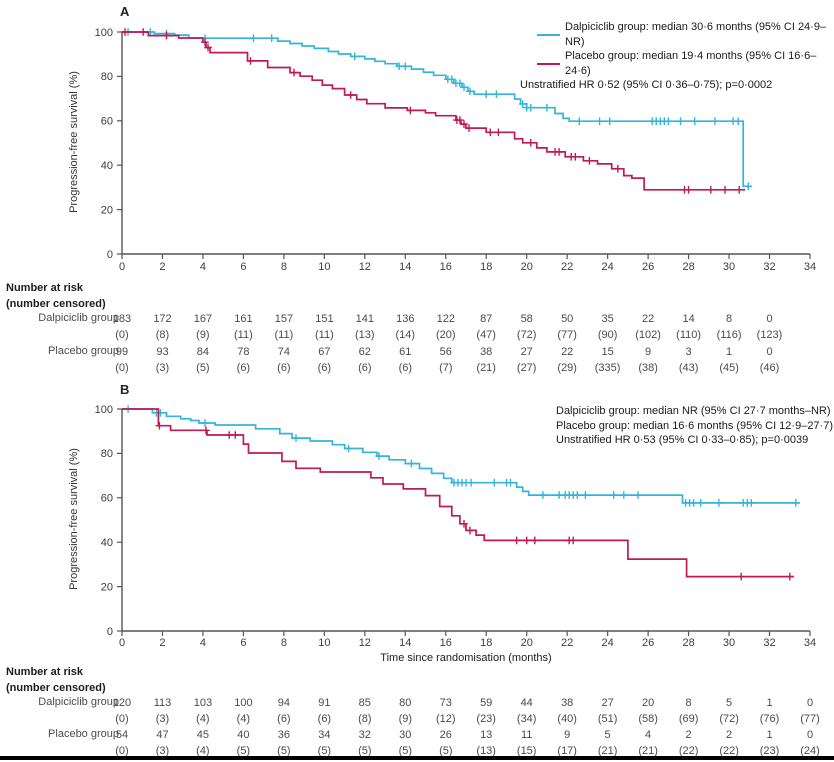 The height and width of the screenshot is (762, 834). I want to click on risk-cell: 32 (5), so click(365, 743).